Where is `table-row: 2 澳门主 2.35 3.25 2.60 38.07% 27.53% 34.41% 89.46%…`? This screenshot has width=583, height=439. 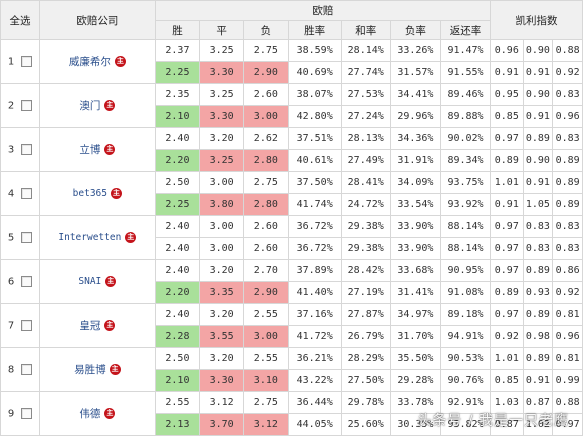 table-row: 2 澳门主 2.35 3.25 2.60 38.07% 27.53% 34.41% 89.46%… is located at coordinates (291, 105).